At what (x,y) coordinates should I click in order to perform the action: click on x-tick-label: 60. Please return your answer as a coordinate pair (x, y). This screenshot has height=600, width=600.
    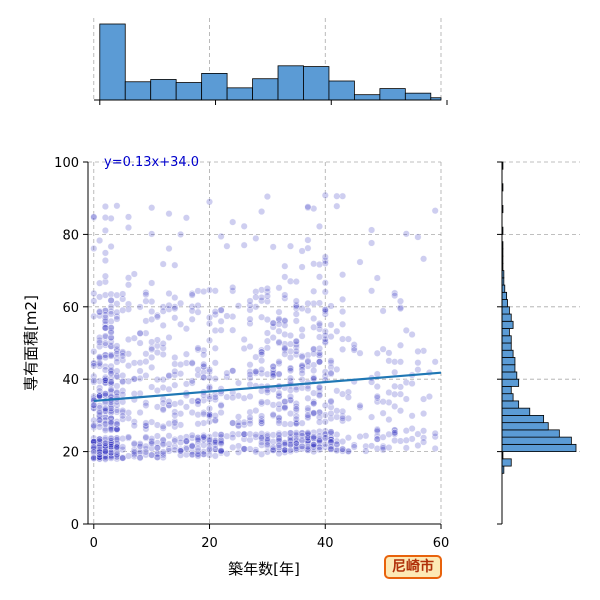
    Looking at the image, I should click on (441, 543).